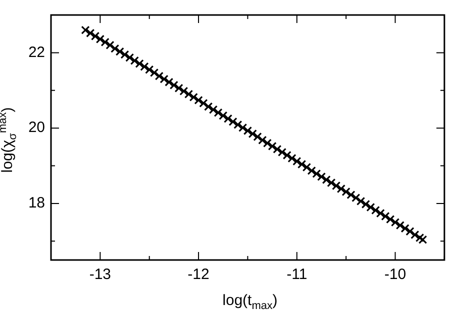 The height and width of the screenshot is (322, 451). Describe the element at coordinates (36, 203) in the screenshot. I see `y-tick-label: 18` at that location.